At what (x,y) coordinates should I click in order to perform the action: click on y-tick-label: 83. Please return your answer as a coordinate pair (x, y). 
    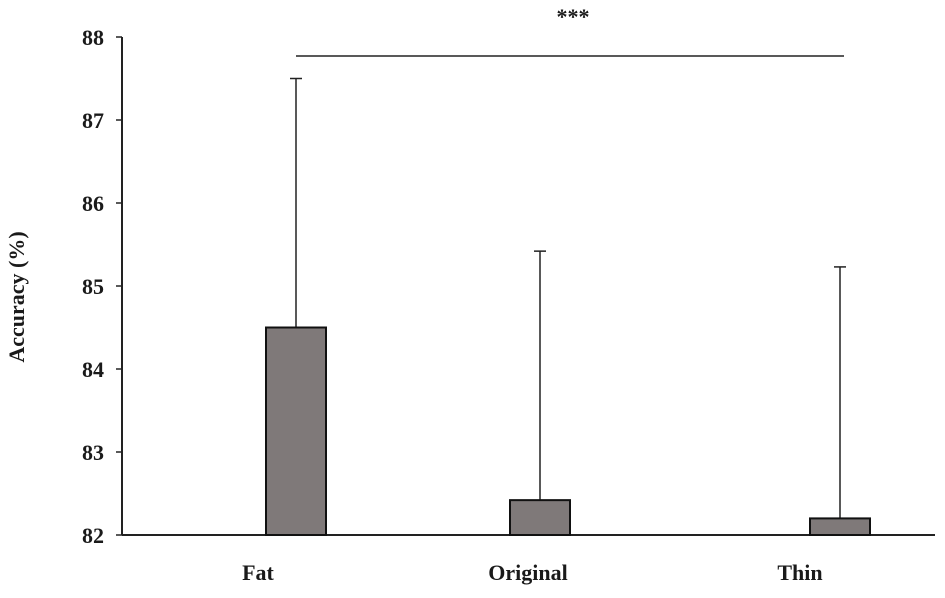
    Looking at the image, I should click on (93, 452).